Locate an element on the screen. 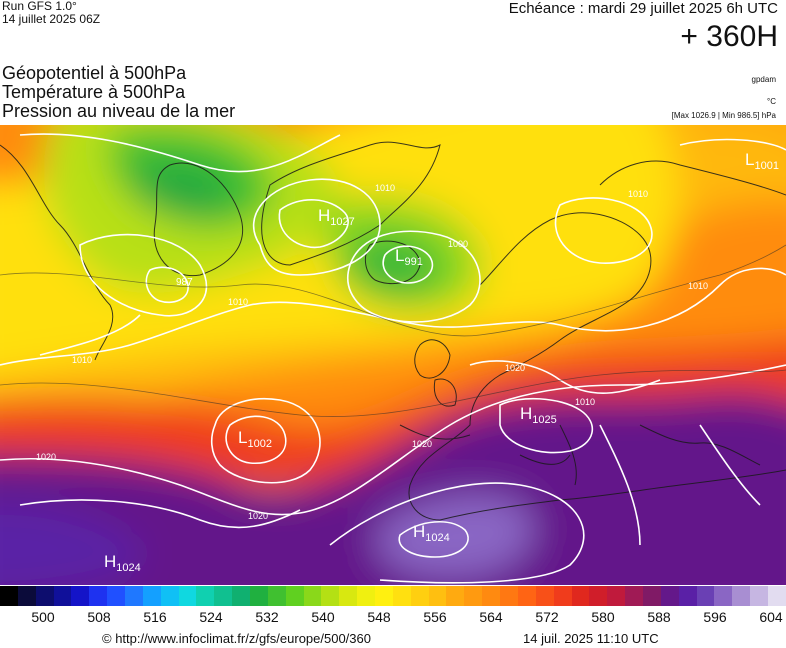  color-scale-tick-label: 500 is located at coordinates (43, 617).